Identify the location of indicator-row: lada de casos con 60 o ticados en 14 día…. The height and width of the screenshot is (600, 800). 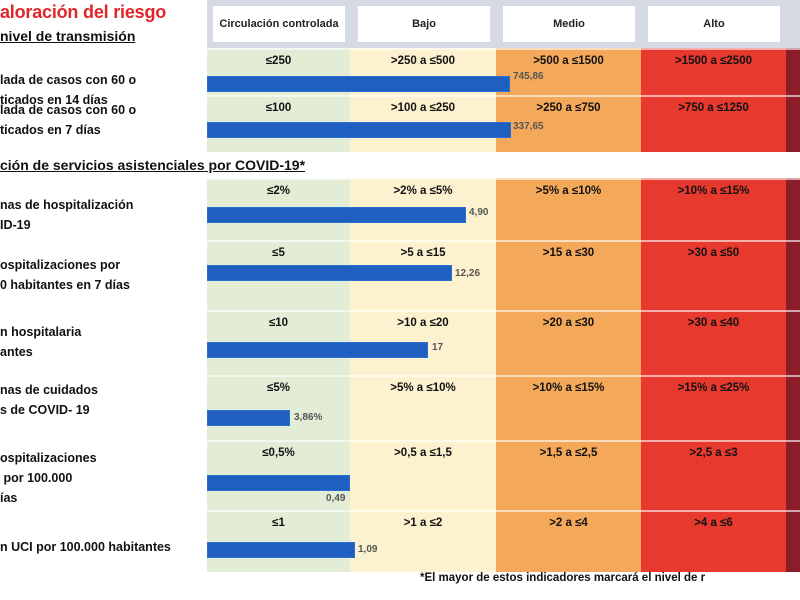
(400, 77).